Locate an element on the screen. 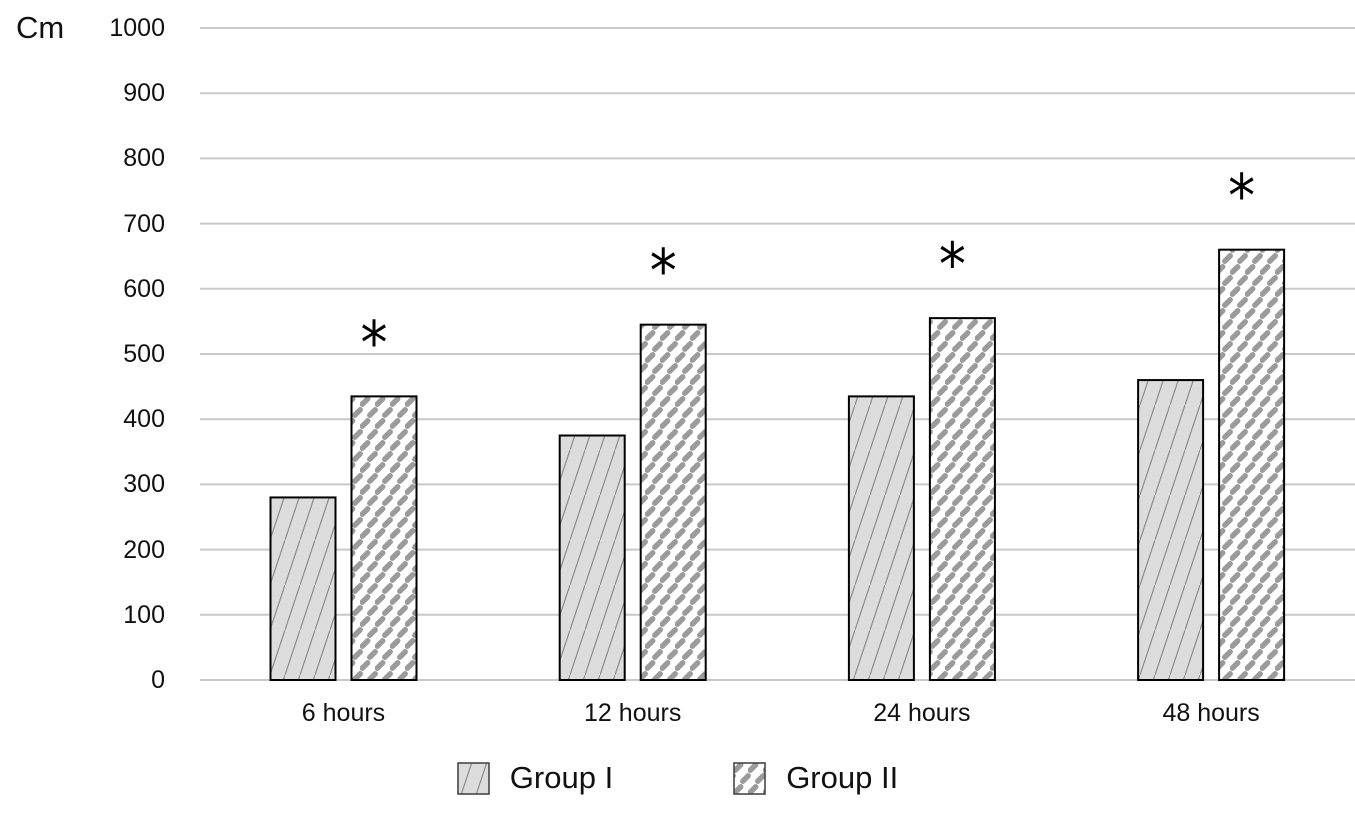 Image resolution: width=1355 pixels, height=814 pixels. legend-item-group-i: Group I is located at coordinates (535, 778).